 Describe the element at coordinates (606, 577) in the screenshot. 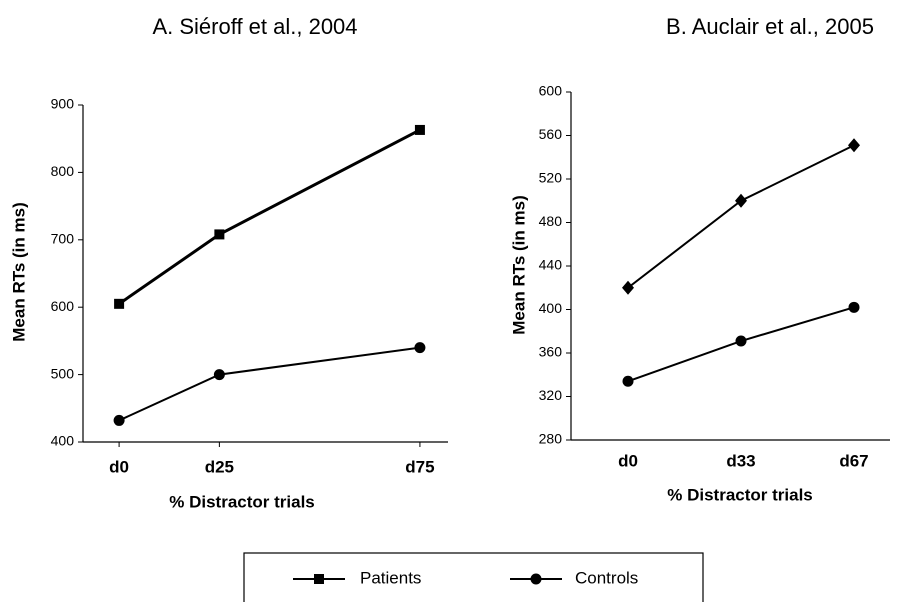

I see `legend-label: Controls` at that location.